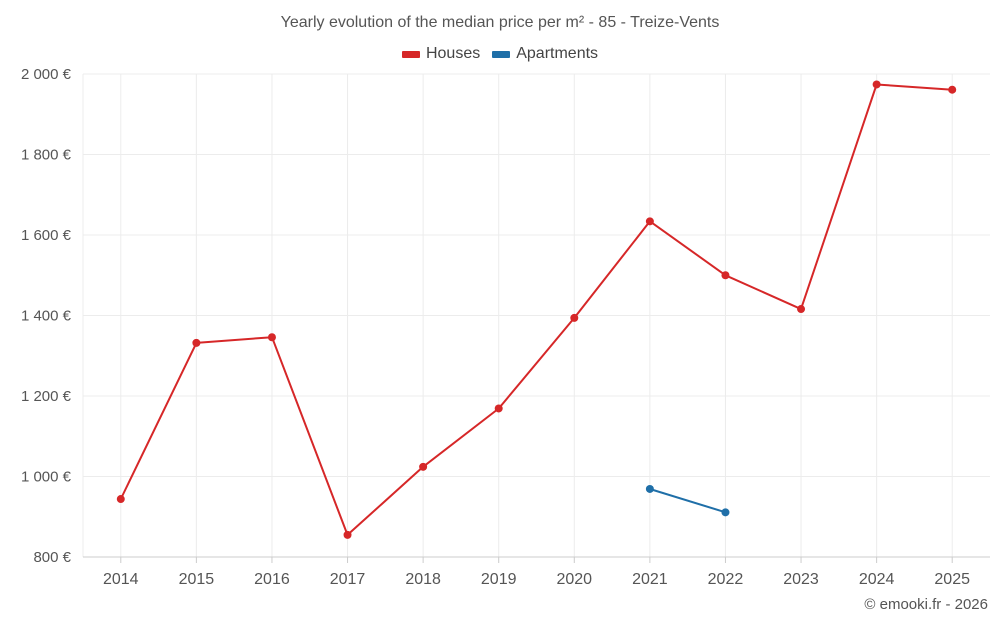 This screenshot has height=625, width=1000. What do you see at coordinates (197, 579) in the screenshot?
I see `x-tick-label: 2015` at bounding box center [197, 579].